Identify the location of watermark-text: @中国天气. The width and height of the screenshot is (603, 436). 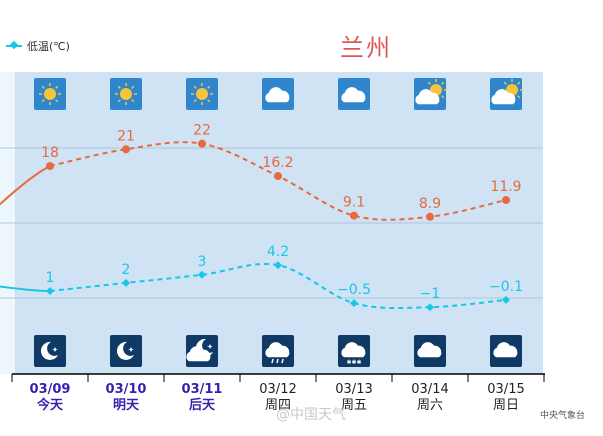
(311, 415).